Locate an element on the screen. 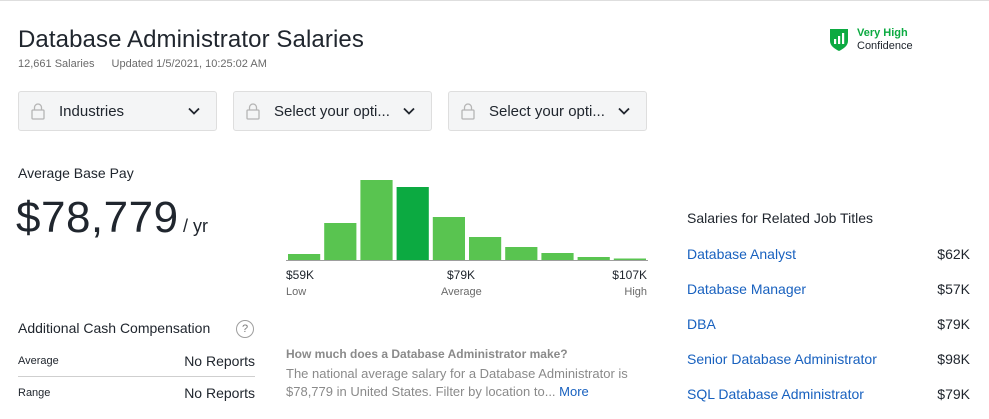  shield-bar-chart-icon is located at coordinates (839, 40).